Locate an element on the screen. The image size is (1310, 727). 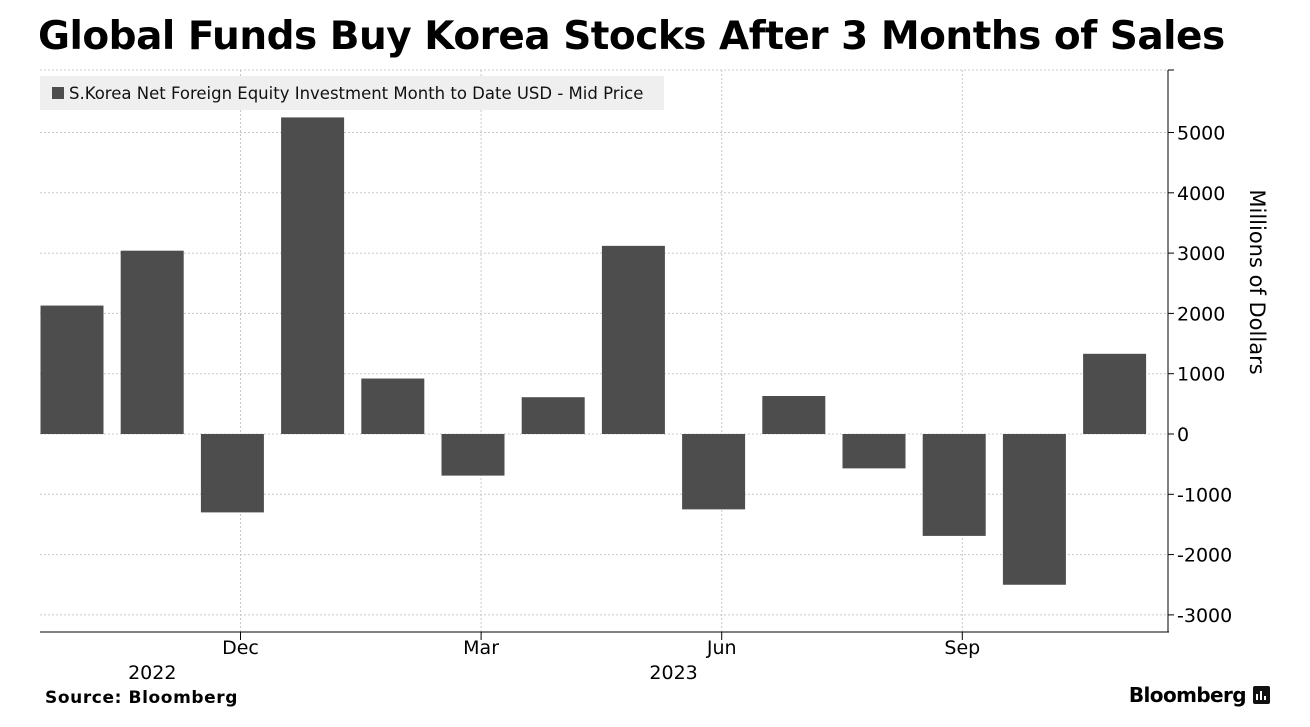
x-tick-label: Mar is located at coordinates (481, 648).